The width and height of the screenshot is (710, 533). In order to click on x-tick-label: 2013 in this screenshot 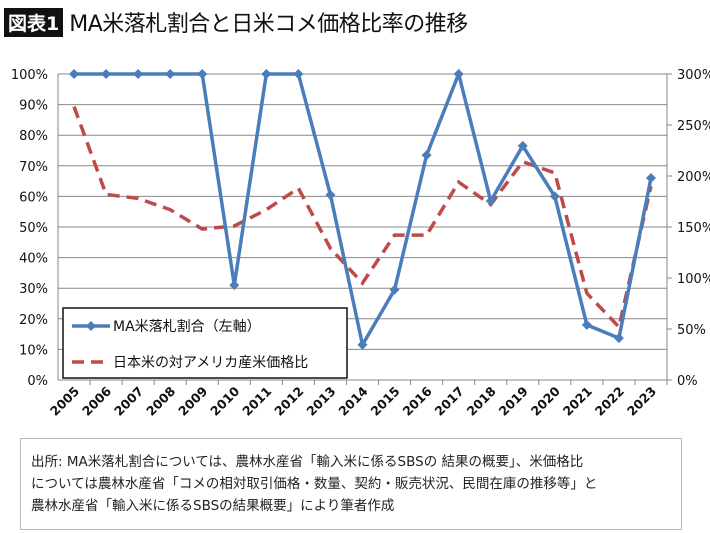, I will do `click(320, 401)`.